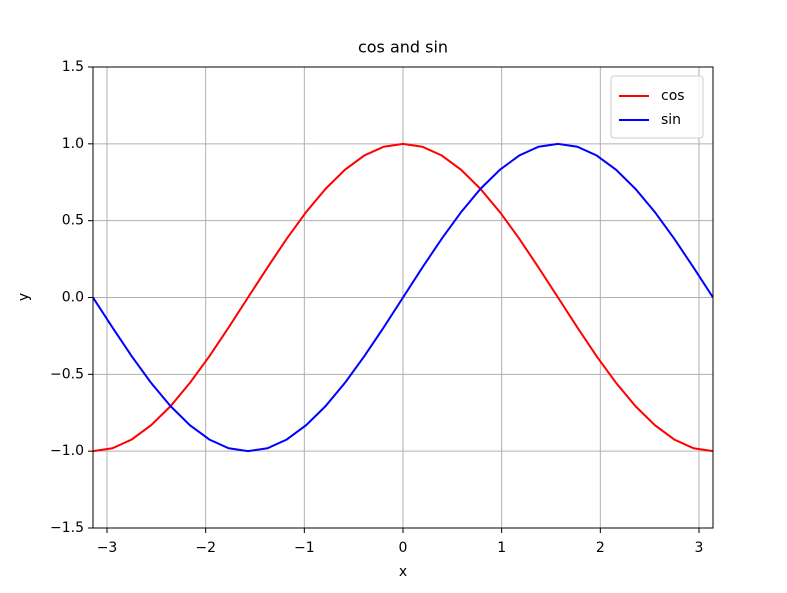 The width and height of the screenshot is (787, 593). What do you see at coordinates (73, 221) in the screenshot?
I see `y-tick-label: 0.5` at bounding box center [73, 221].